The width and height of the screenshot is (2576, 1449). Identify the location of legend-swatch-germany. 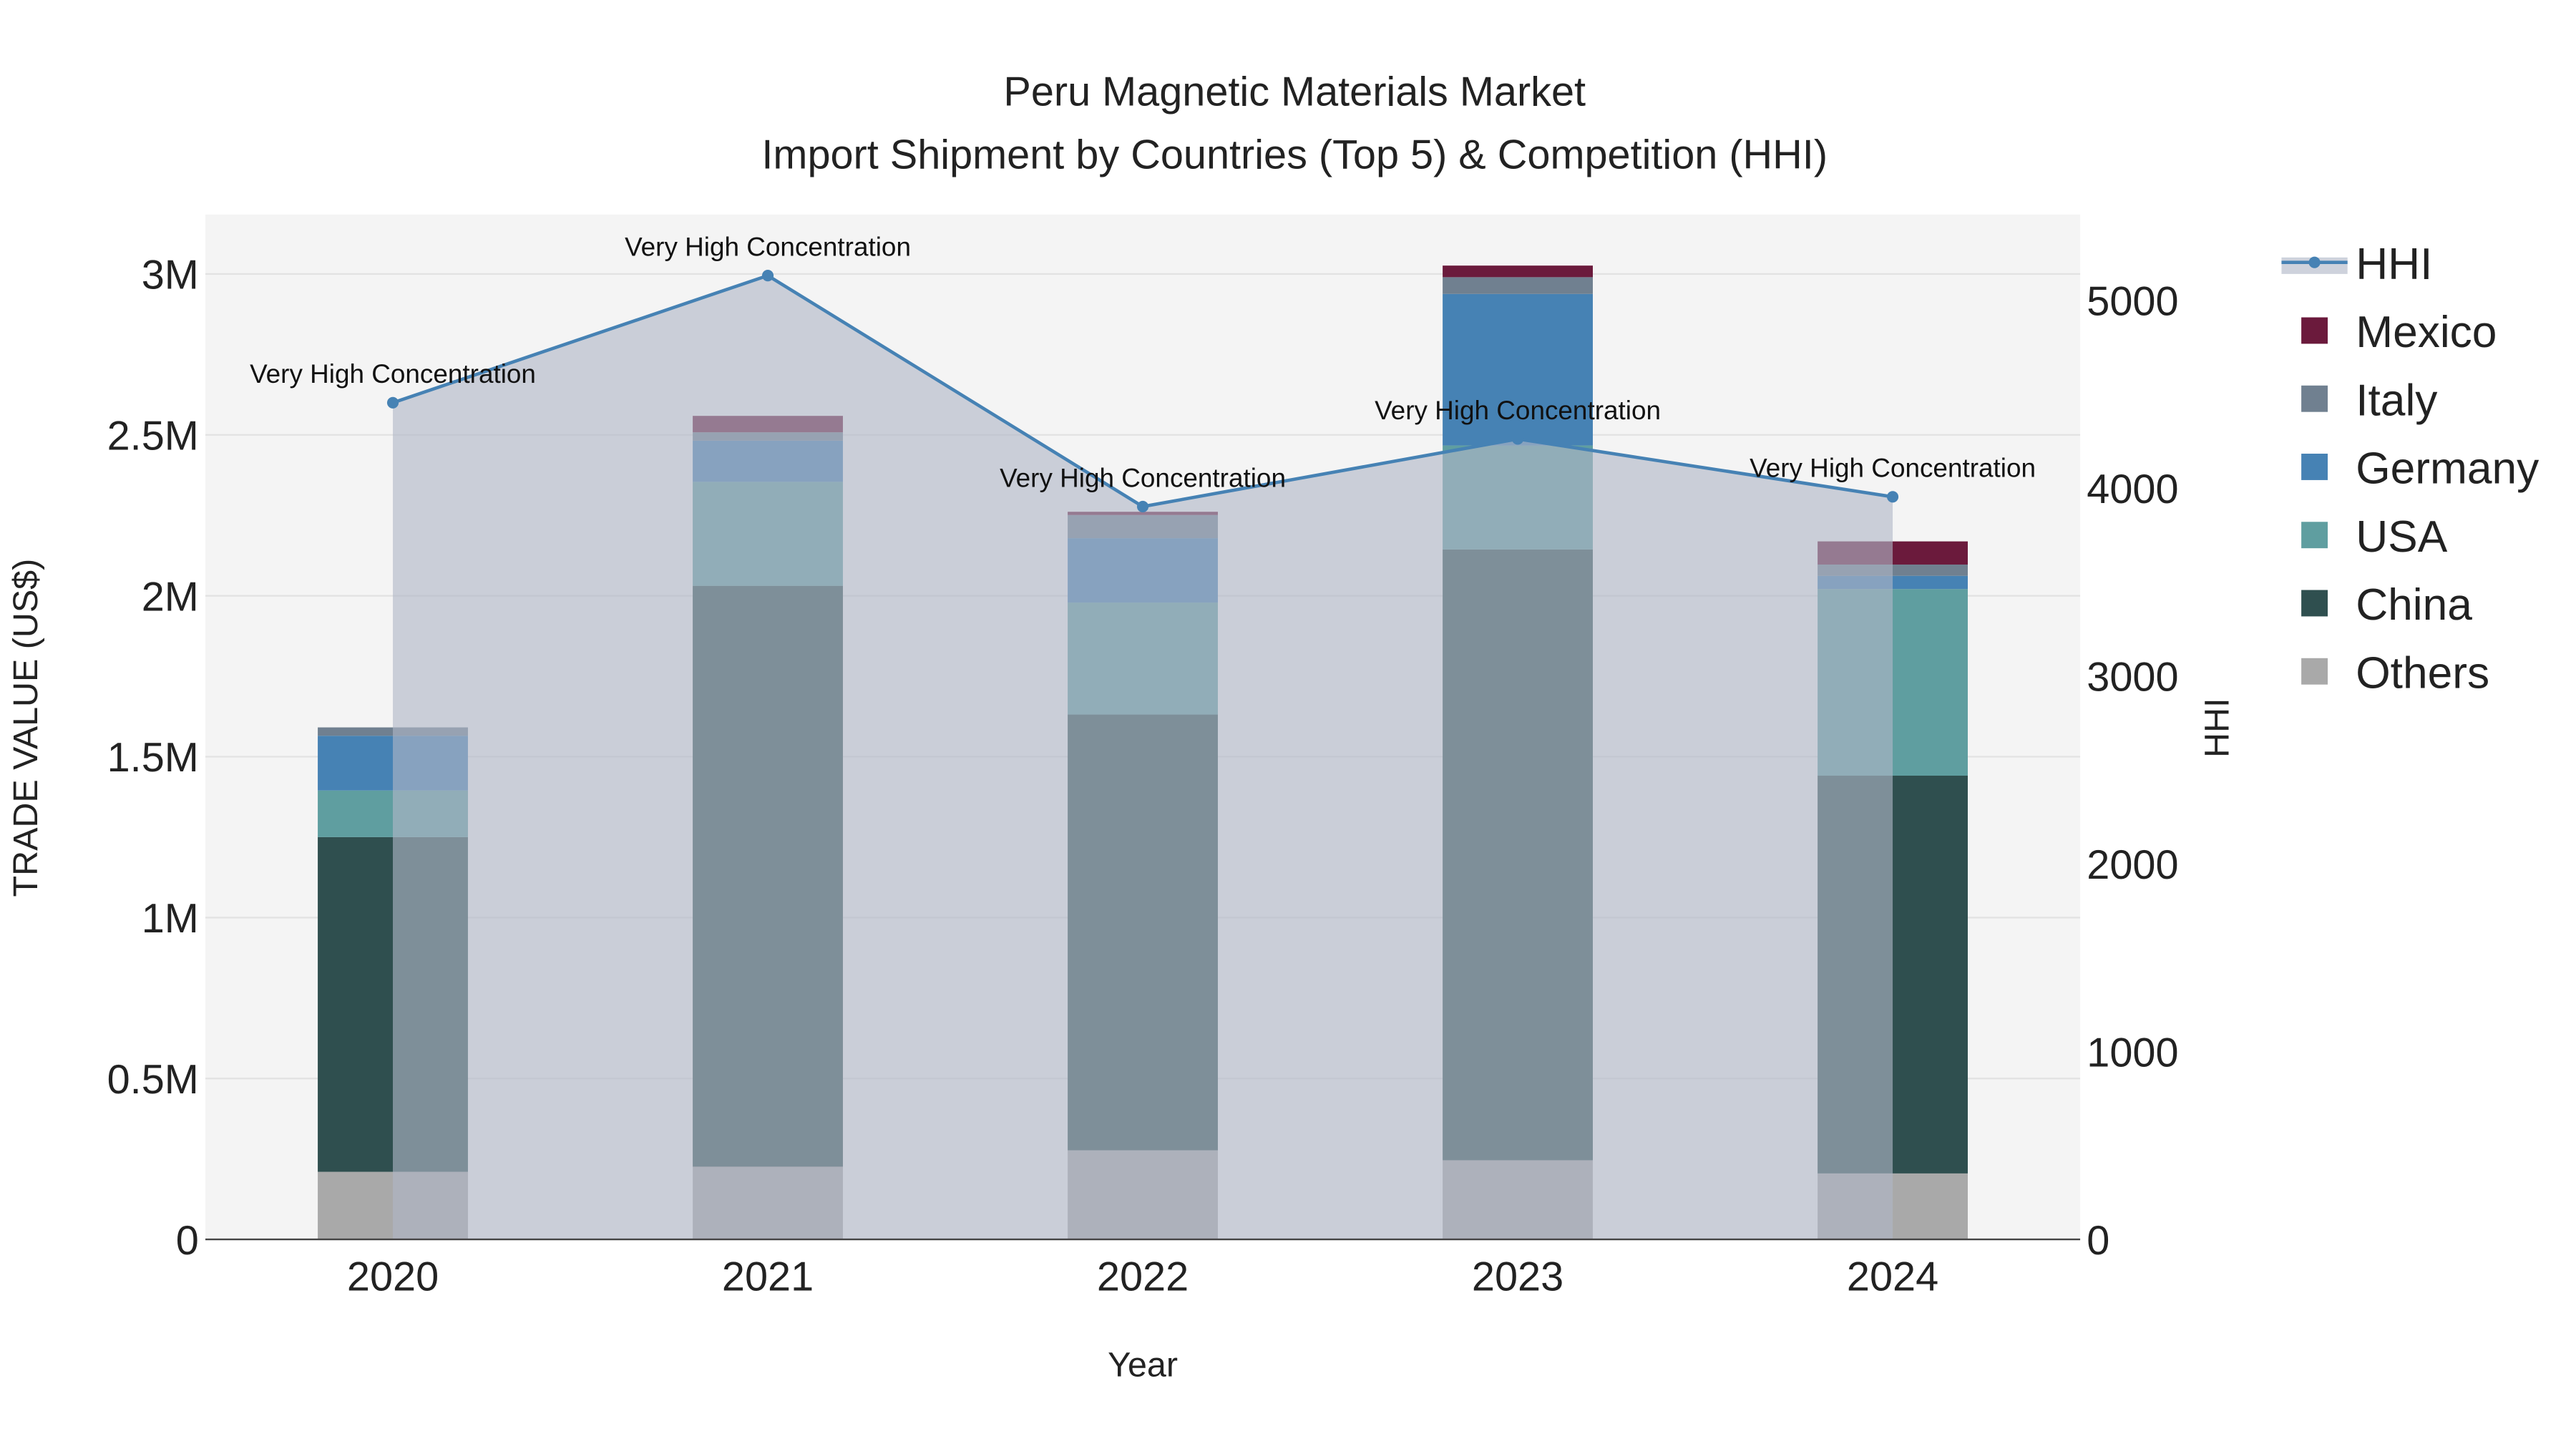
(2314, 467).